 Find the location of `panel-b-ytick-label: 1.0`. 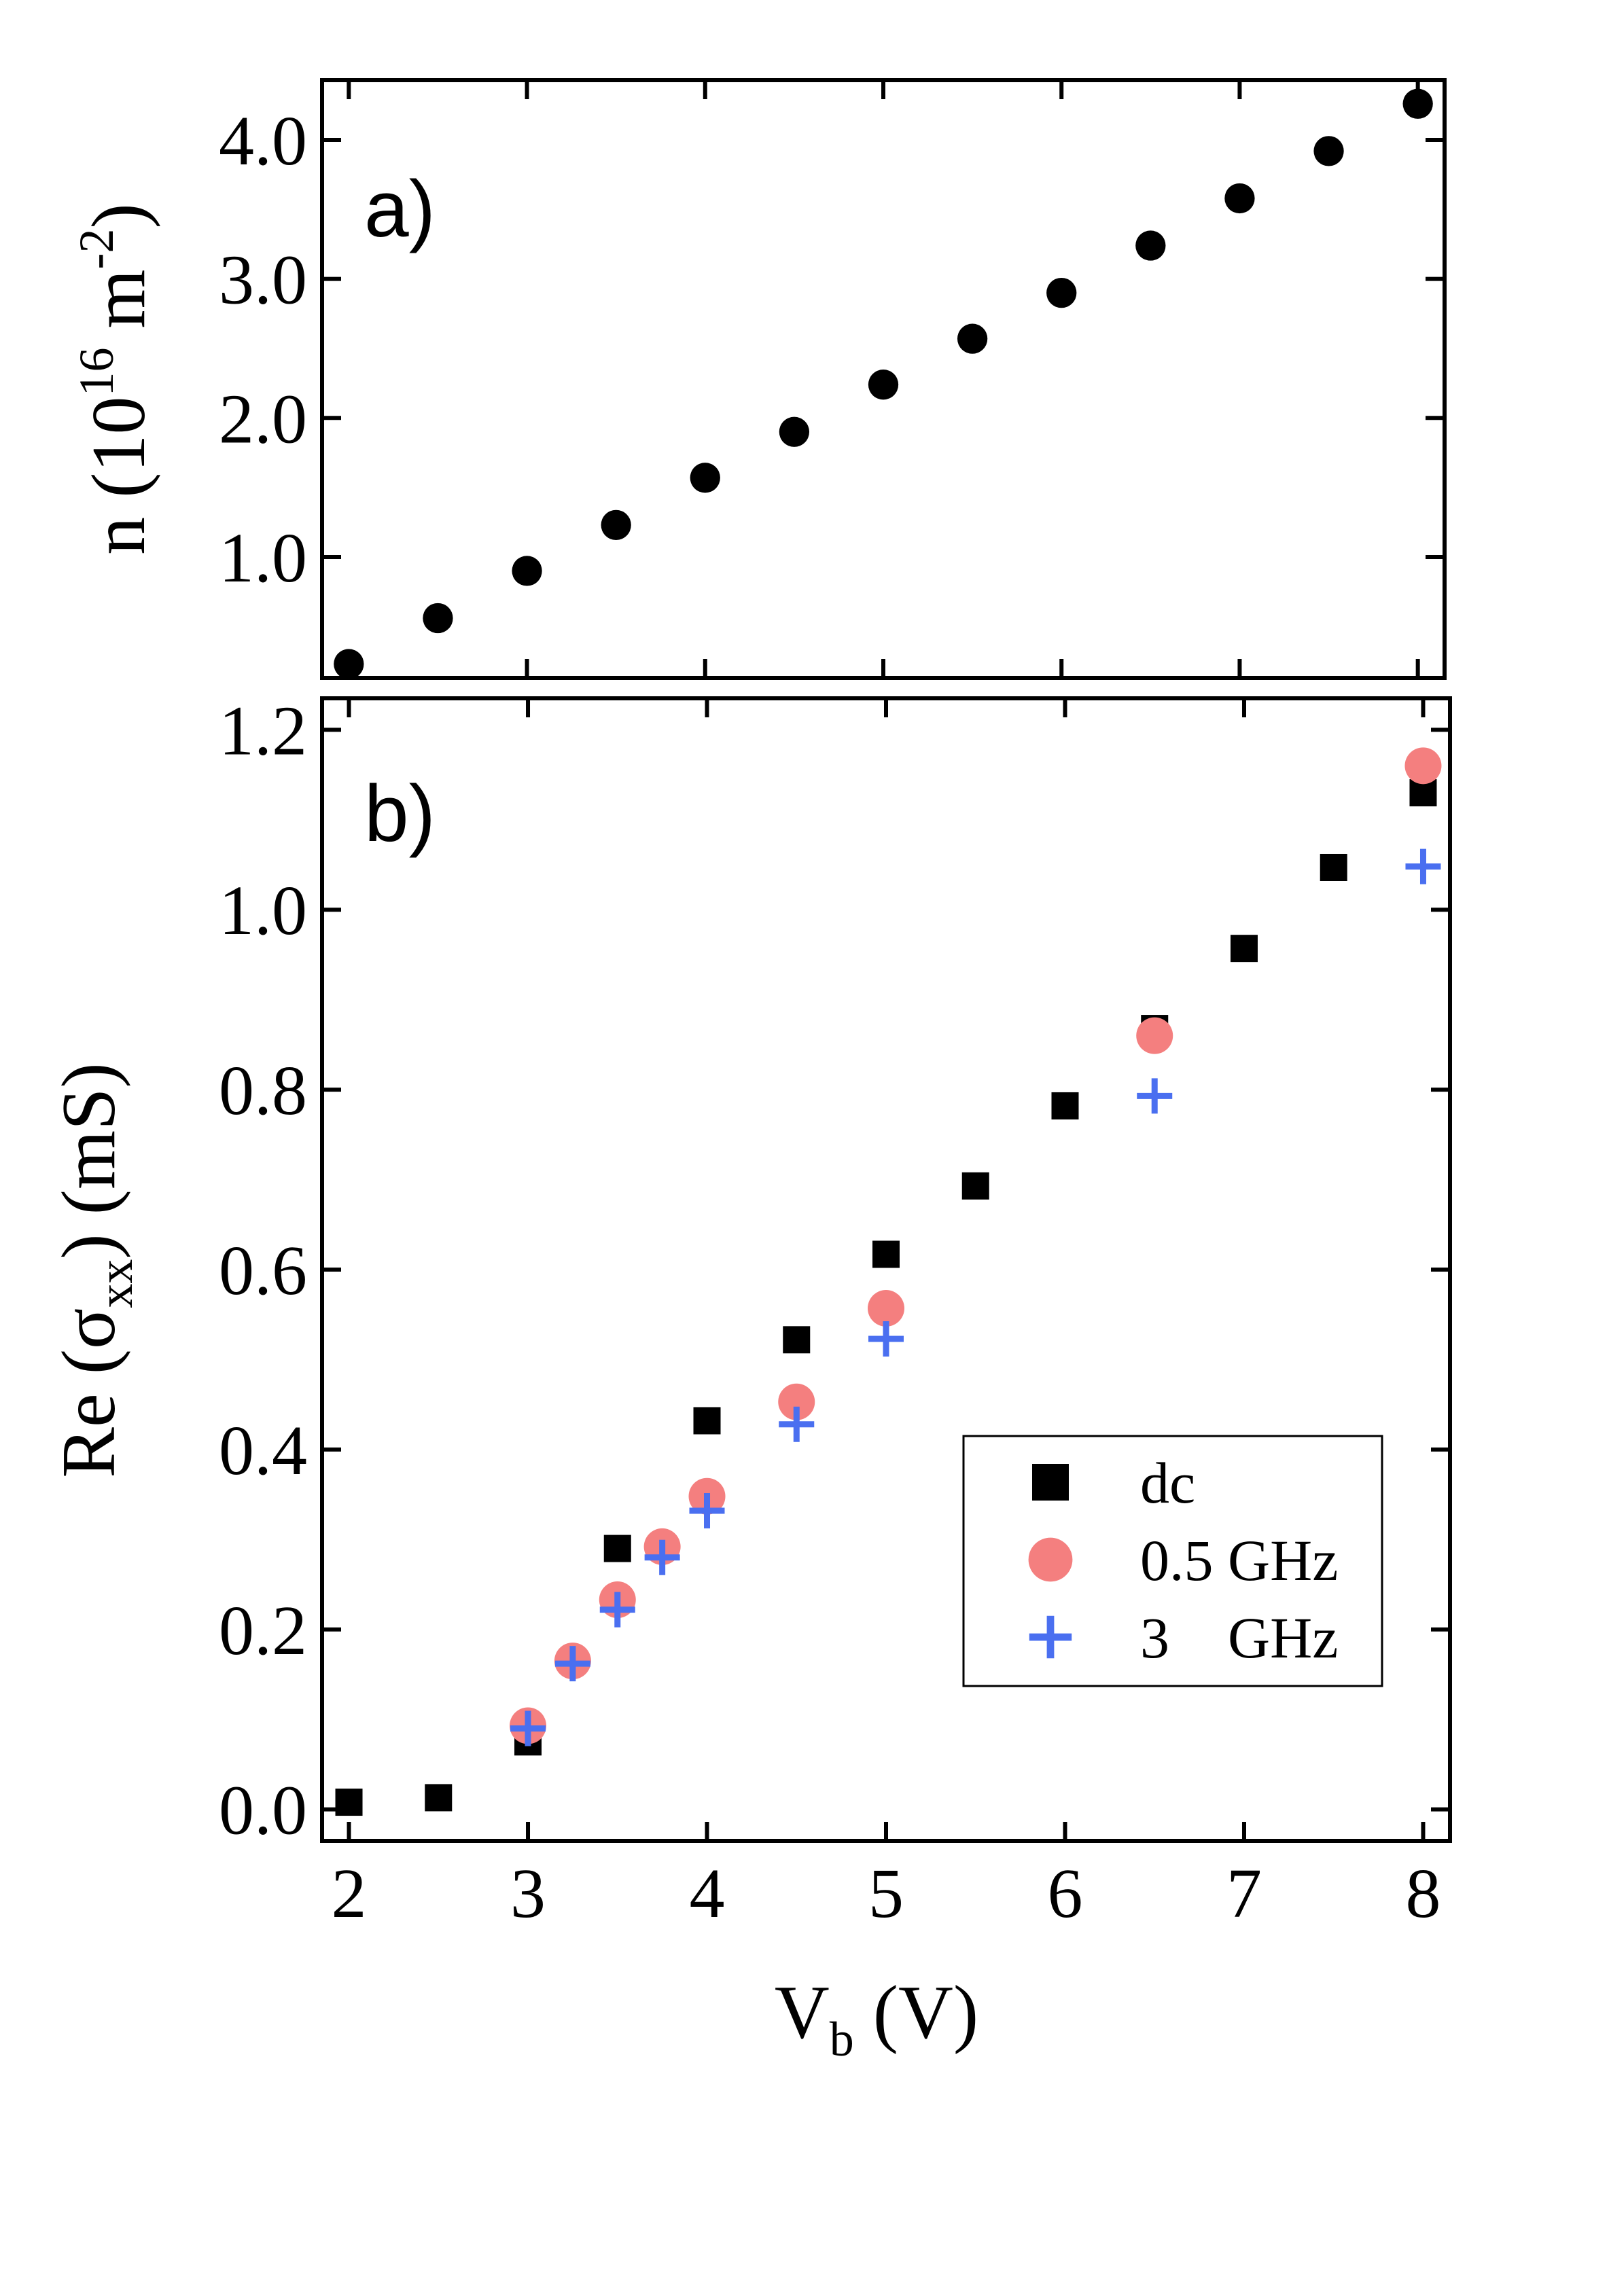

panel-b-ytick-label: 1.0 is located at coordinates (263, 911).